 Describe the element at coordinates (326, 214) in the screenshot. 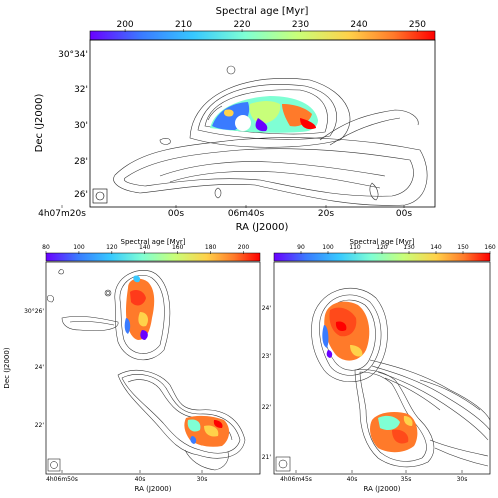

I see `x-tick-label: 20s` at that location.